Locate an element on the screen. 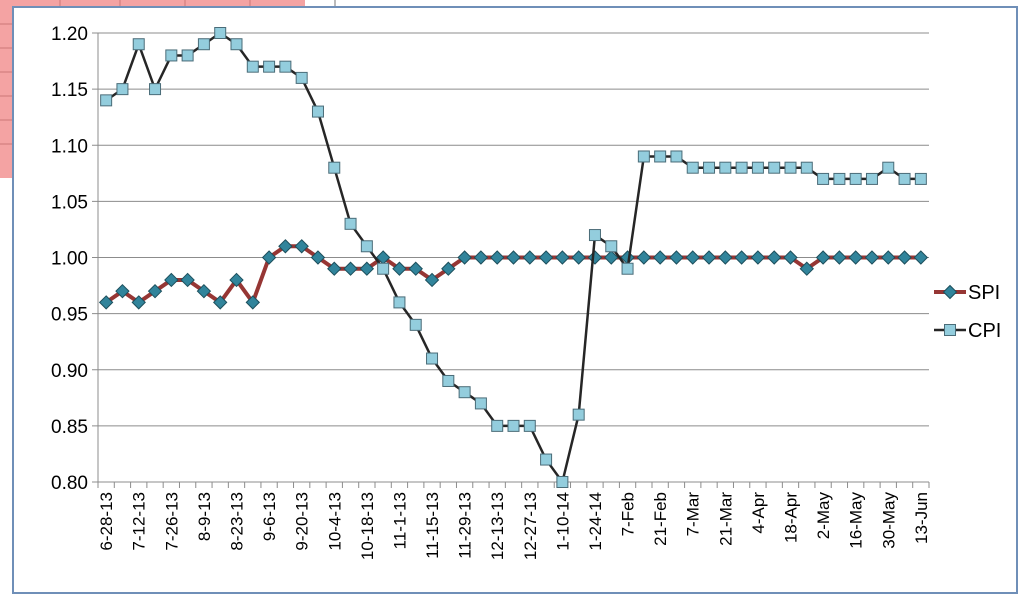 Image resolution: width=1020 pixels, height=596 pixels. legend-item-spi: SPI is located at coordinates (967, 293).